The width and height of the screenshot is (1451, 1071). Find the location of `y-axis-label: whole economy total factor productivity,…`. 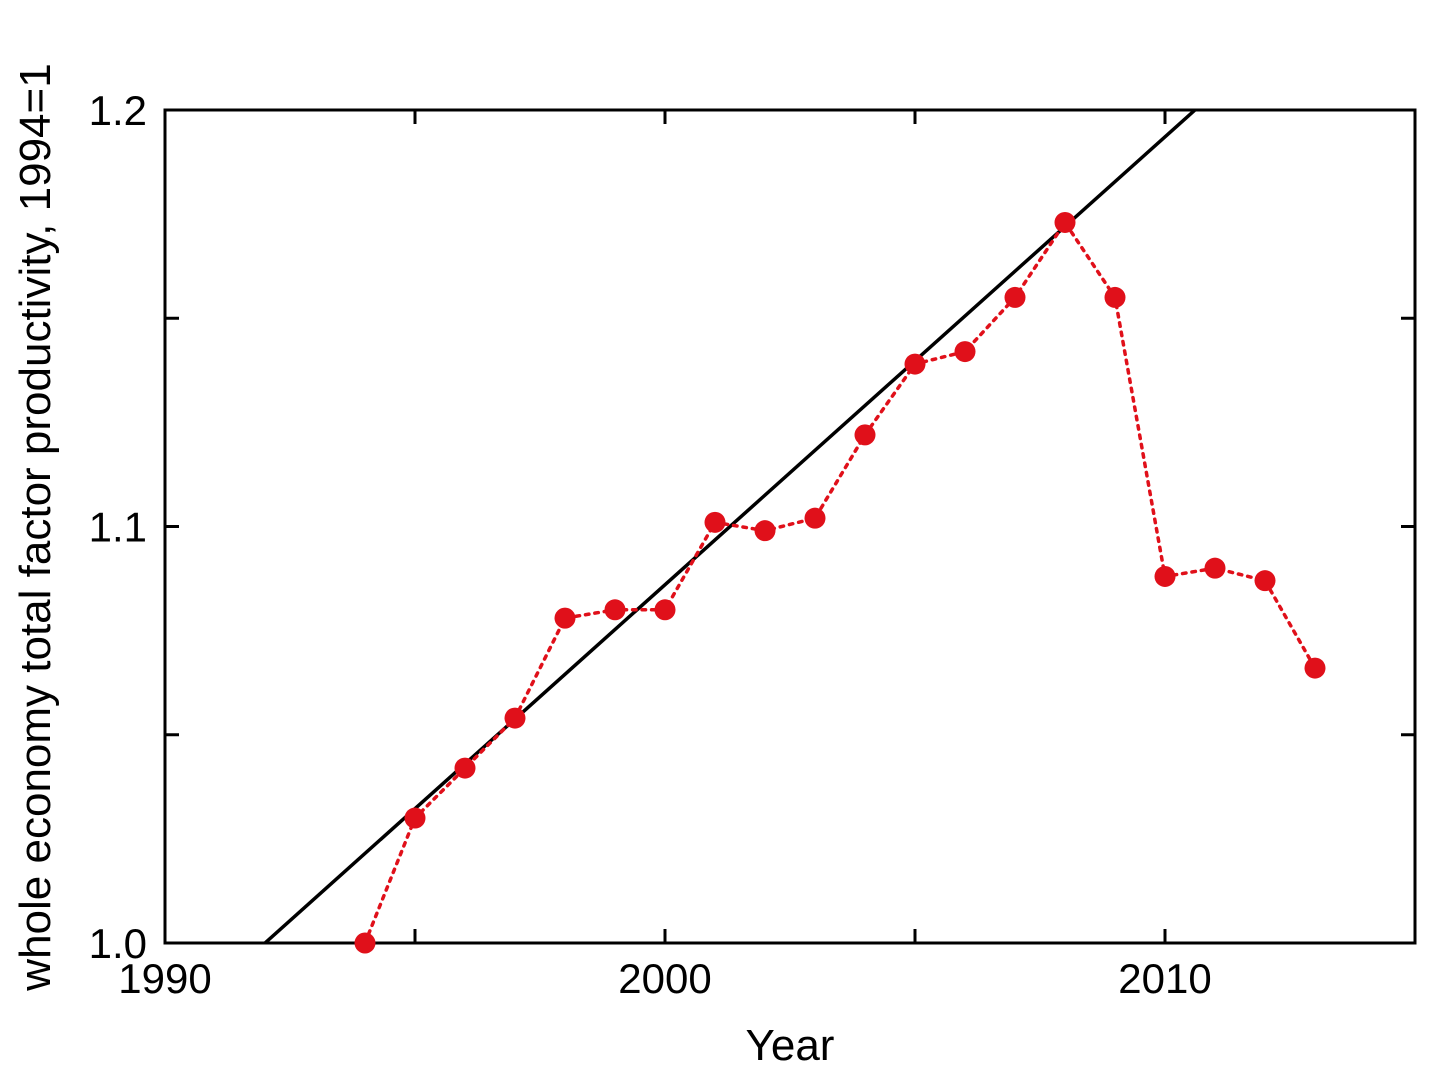

y-axis-label: whole economy total factor productivity,… is located at coordinates (35, 527).